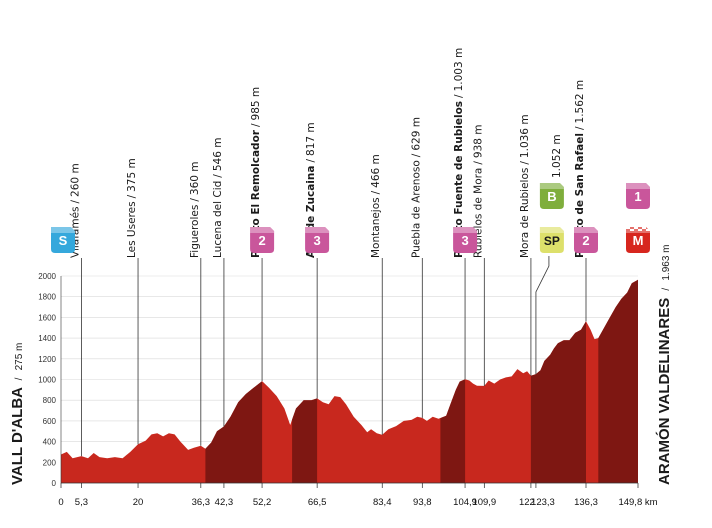  I want to click on y-tick-label: 400, so click(50, 442).